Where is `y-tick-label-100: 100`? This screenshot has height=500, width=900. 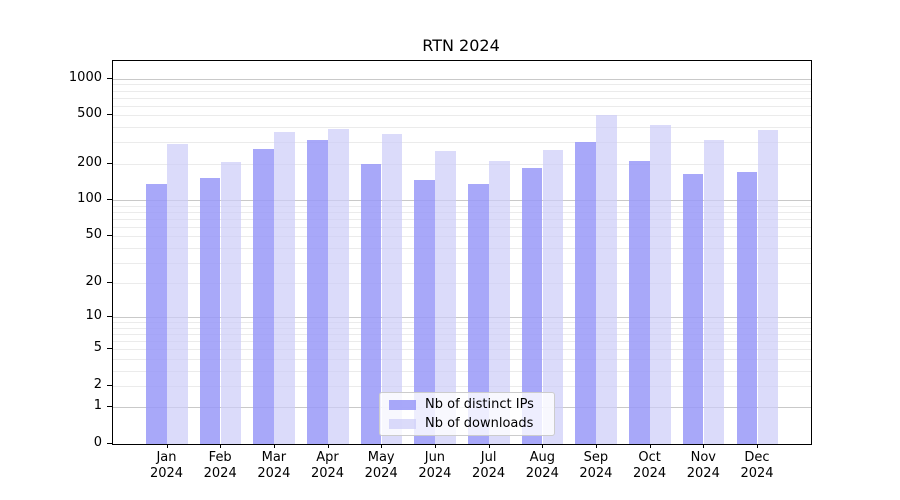
y-tick-label-100: 100 is located at coordinates (89, 198).